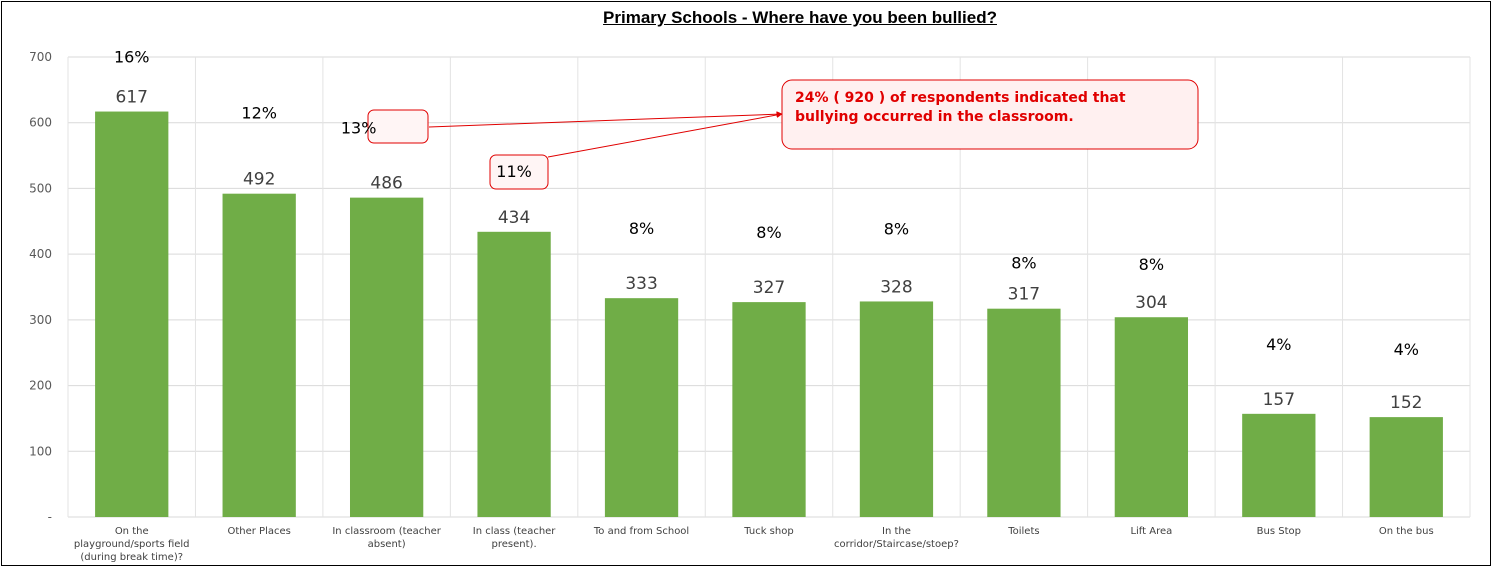 This screenshot has height=569, width=1494. I want to click on y-tick-label: 200, so click(40, 386).